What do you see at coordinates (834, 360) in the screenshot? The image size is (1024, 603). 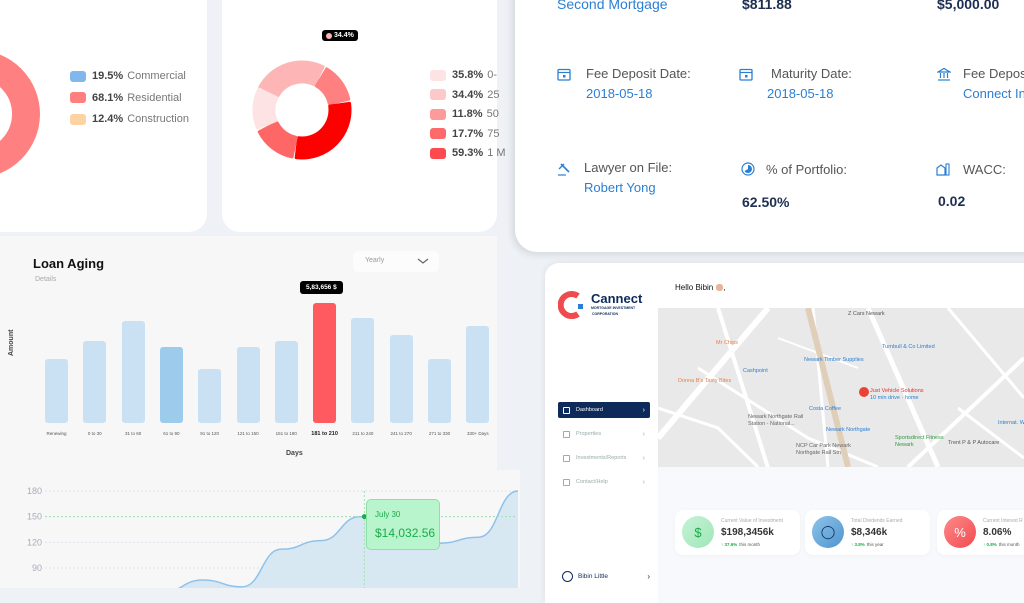 I see `map-label: Newark Timber Supplies` at bounding box center [834, 360].